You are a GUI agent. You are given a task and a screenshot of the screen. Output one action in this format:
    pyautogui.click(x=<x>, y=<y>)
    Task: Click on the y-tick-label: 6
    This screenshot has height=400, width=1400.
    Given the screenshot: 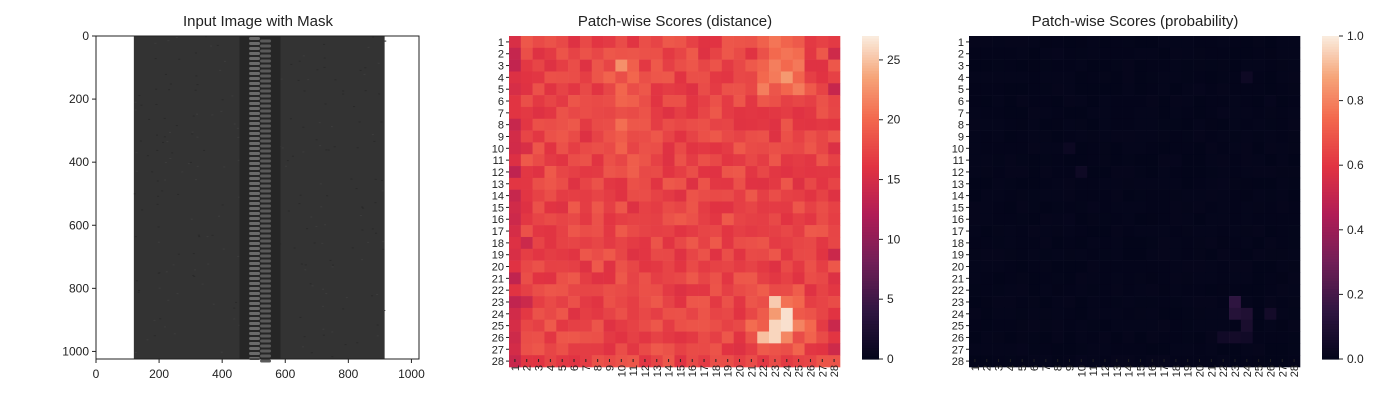 What is the action you would take?
    pyautogui.click(x=961, y=102)
    